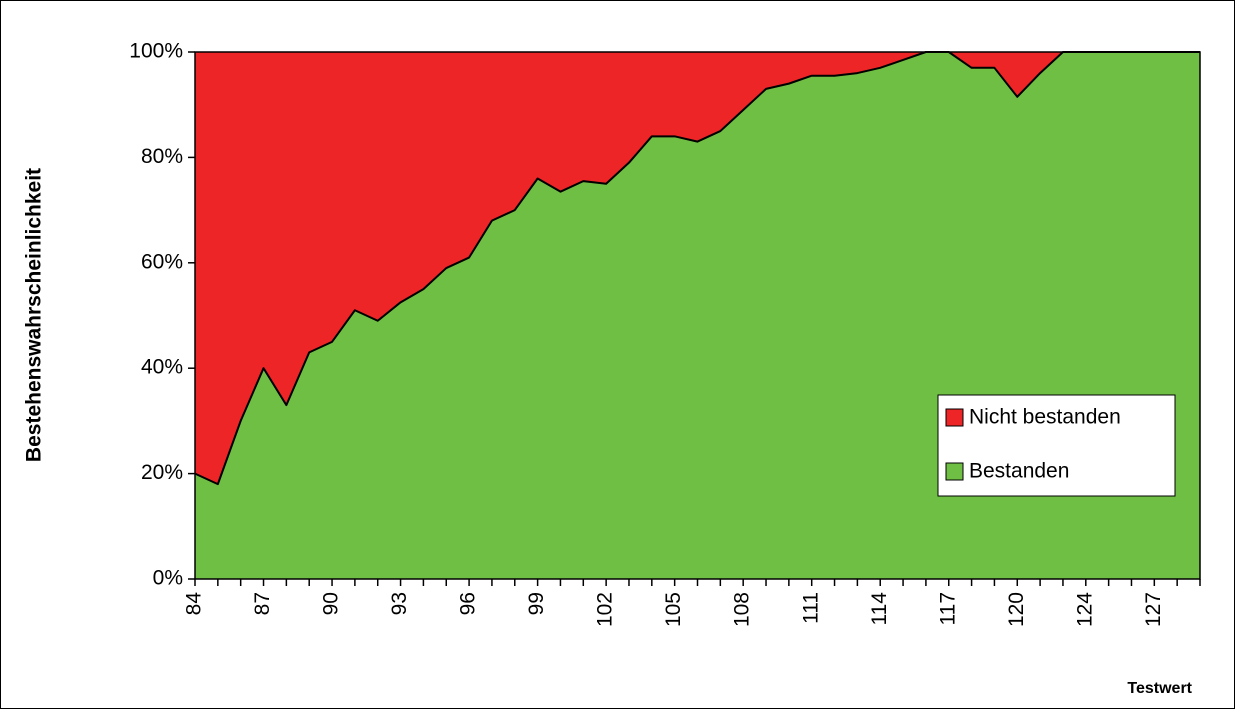 This screenshot has width=1235, height=714. Describe the element at coordinates (1084, 609) in the screenshot. I see `x-tick-label: 124` at that location.